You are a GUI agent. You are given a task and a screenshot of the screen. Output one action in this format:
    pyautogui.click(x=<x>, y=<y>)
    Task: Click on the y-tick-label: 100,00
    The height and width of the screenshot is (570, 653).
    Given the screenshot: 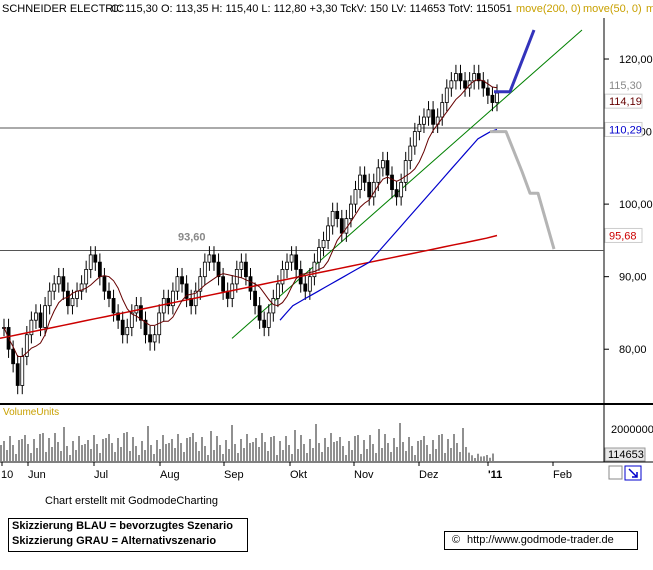 What is the action you would take?
    pyautogui.click(x=636, y=205)
    